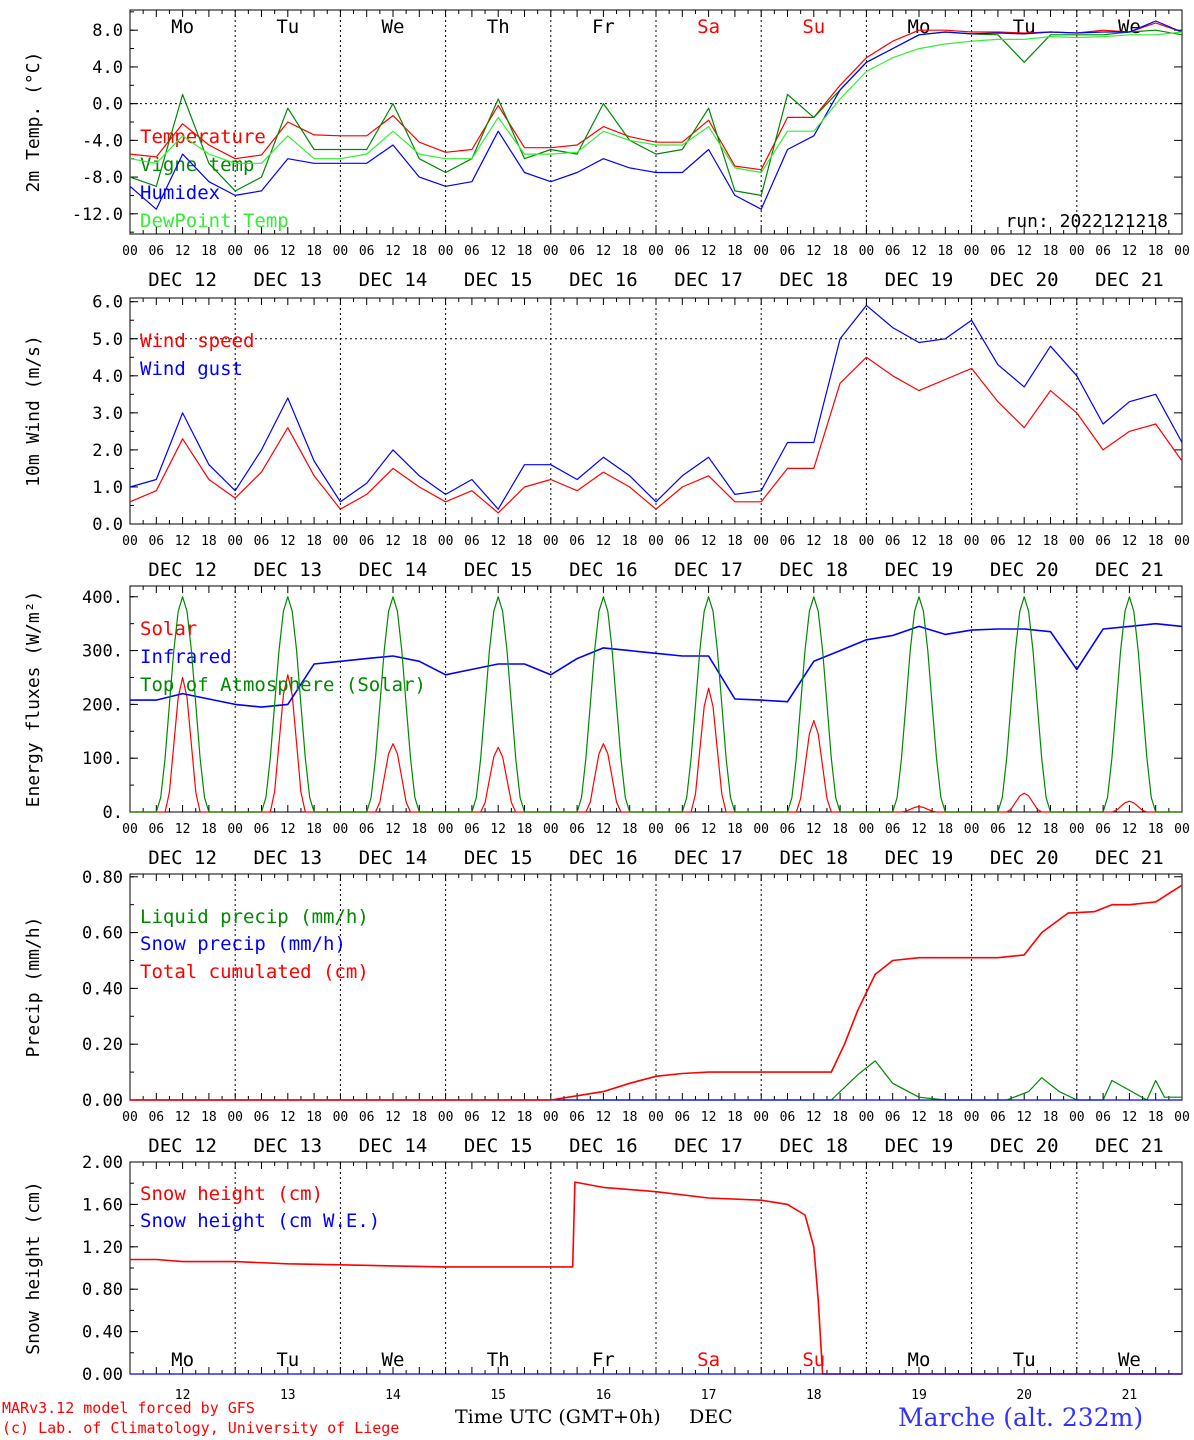 The width and height of the screenshot is (1194, 1440). I want to click on panel-frame, so click(656, 699).